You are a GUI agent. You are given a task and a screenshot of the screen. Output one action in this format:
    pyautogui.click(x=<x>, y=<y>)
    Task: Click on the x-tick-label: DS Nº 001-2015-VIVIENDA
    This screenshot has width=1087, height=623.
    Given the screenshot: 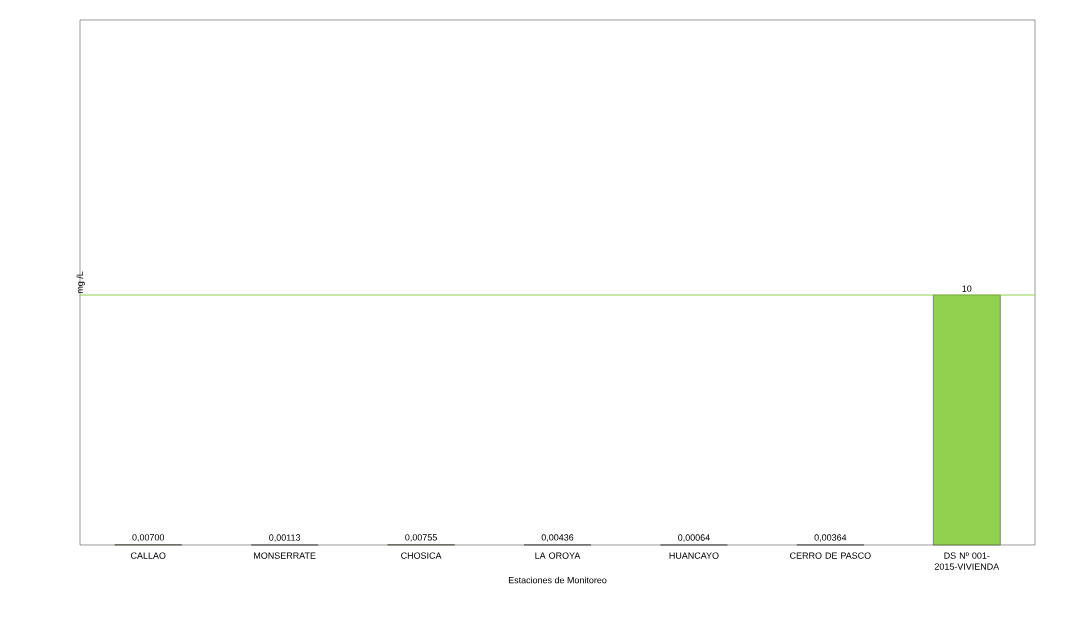 What is the action you would take?
    pyautogui.click(x=967, y=561)
    